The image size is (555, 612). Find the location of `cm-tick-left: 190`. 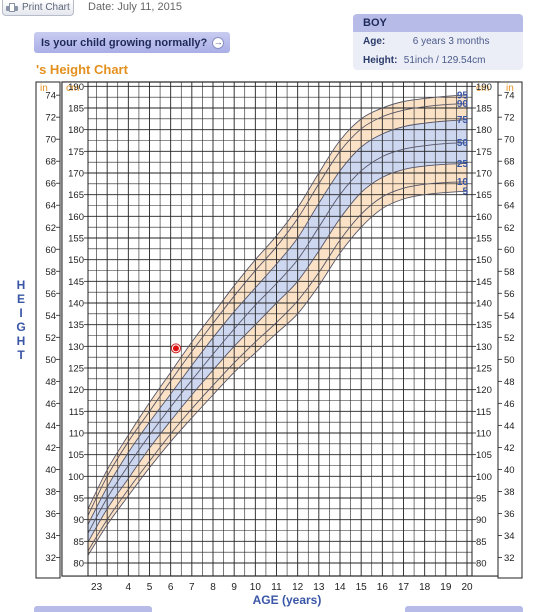

cm-tick-left: 190 is located at coordinates (76, 87).